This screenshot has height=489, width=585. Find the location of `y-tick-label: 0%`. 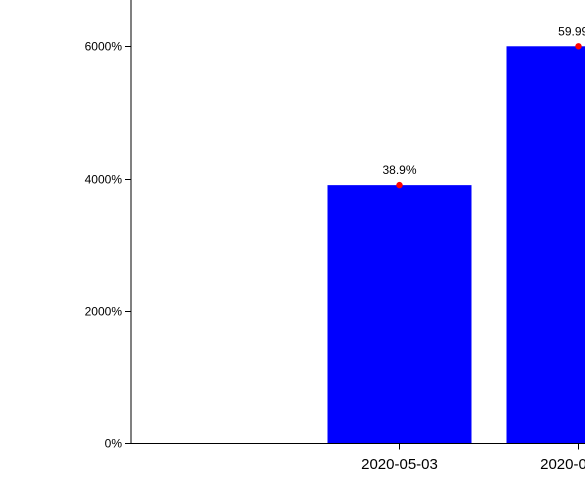

y-tick-label: 0% is located at coordinates (114, 444).